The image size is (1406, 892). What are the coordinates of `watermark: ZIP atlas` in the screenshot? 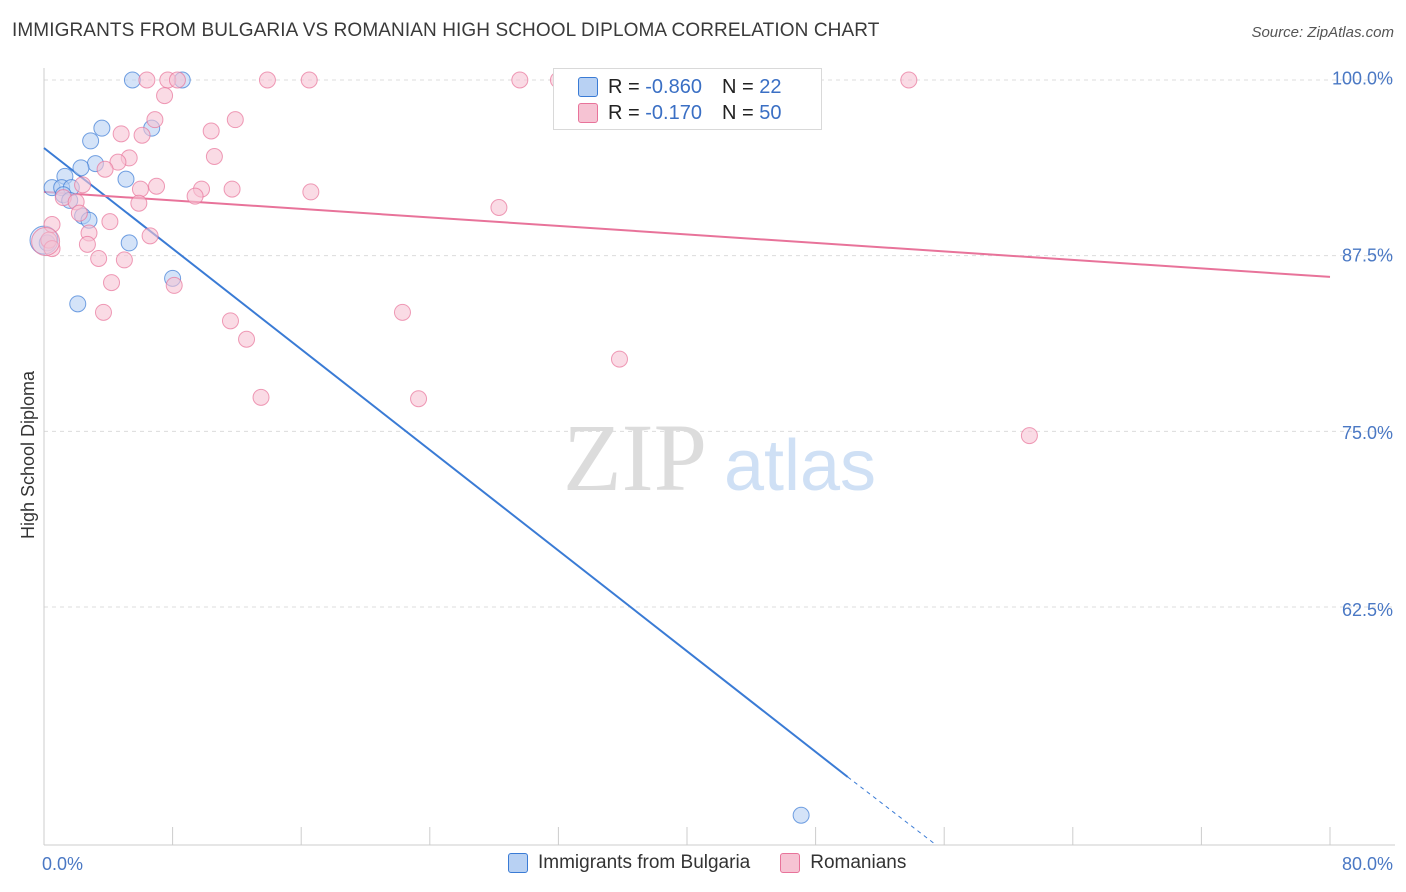 It's located at (719, 457).